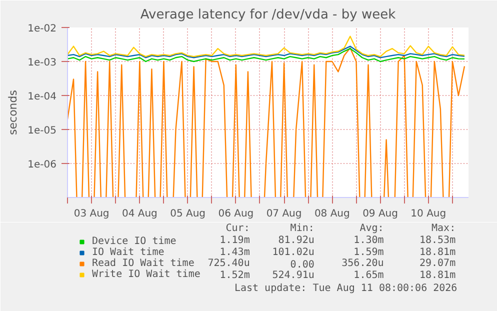 This screenshot has width=497, height=311. What do you see at coordinates (42, 165) in the screenshot?
I see `y-tick-label: 1e-06` at bounding box center [42, 165].